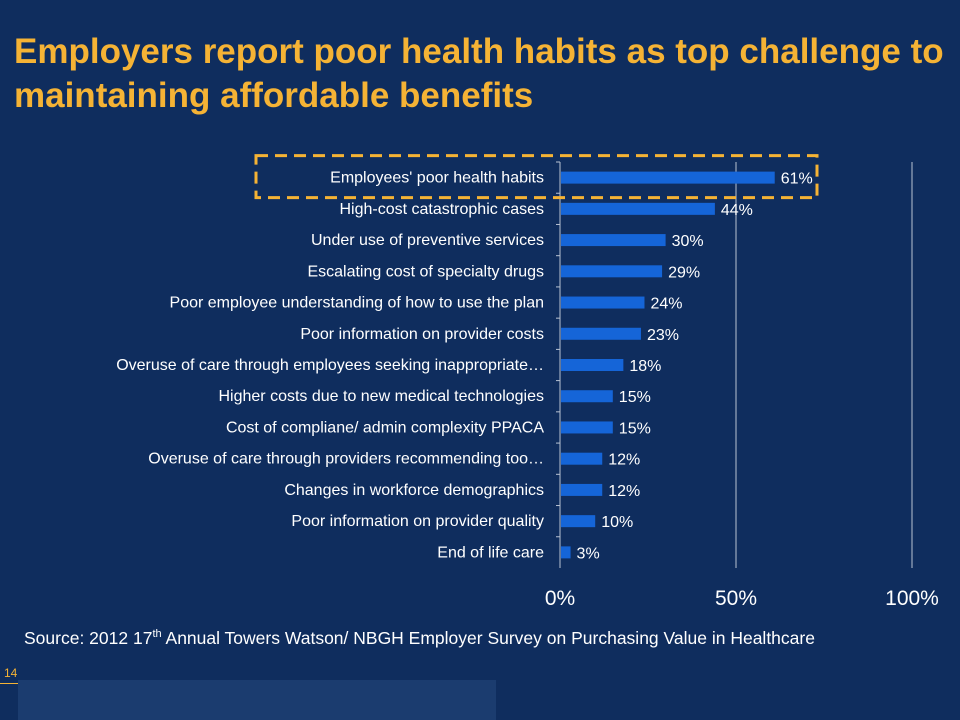 This screenshot has width=960, height=720. I want to click on category-label: High-cost catastrophic cases, so click(441, 209).